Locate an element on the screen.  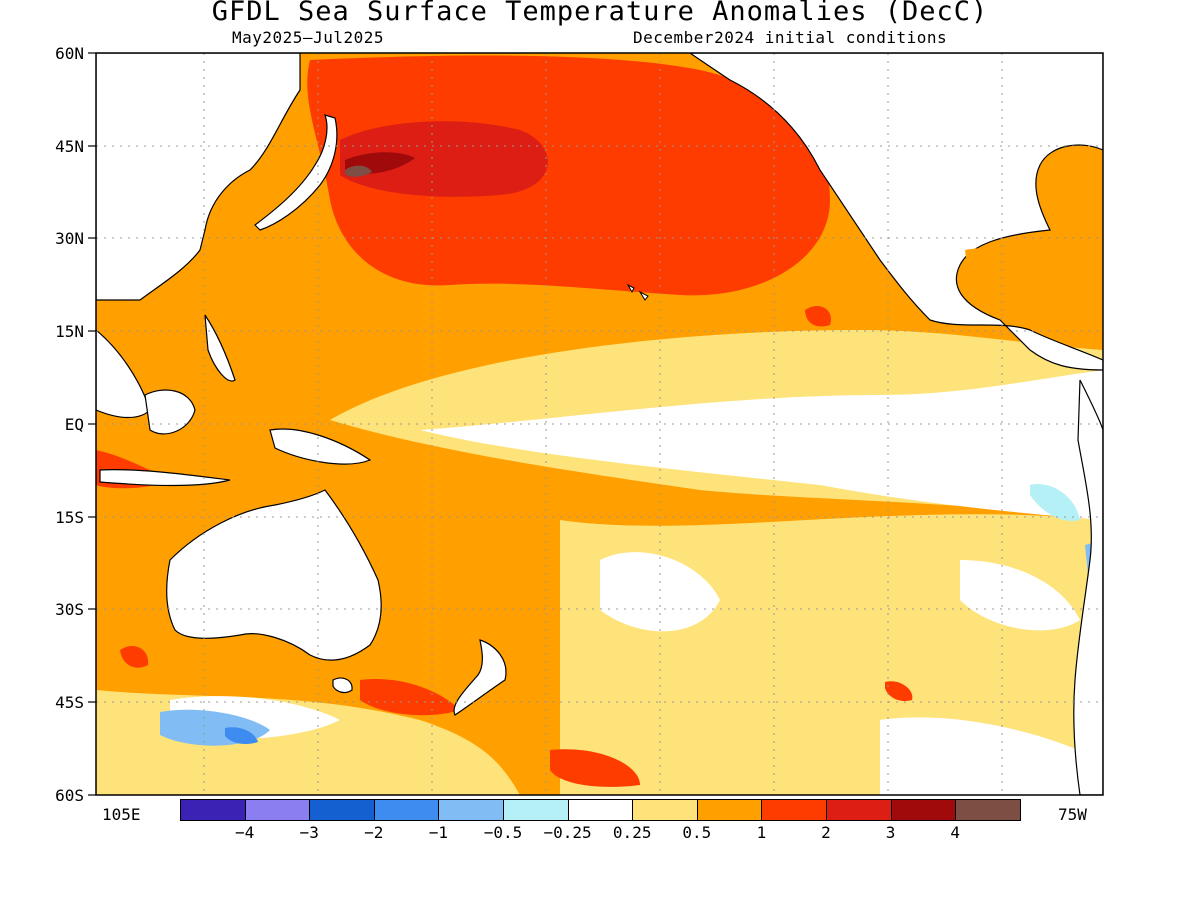
land-hawaii is located at coordinates (637, 292).